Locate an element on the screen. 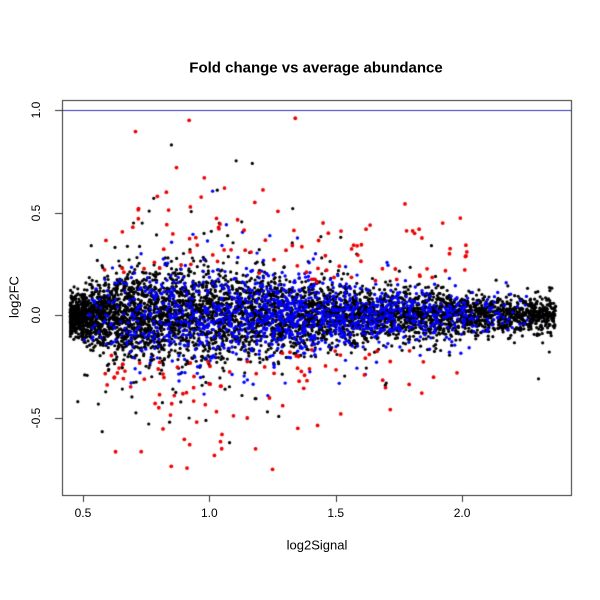  chart-title: Fold change vs average abundance is located at coordinates (316, 68).